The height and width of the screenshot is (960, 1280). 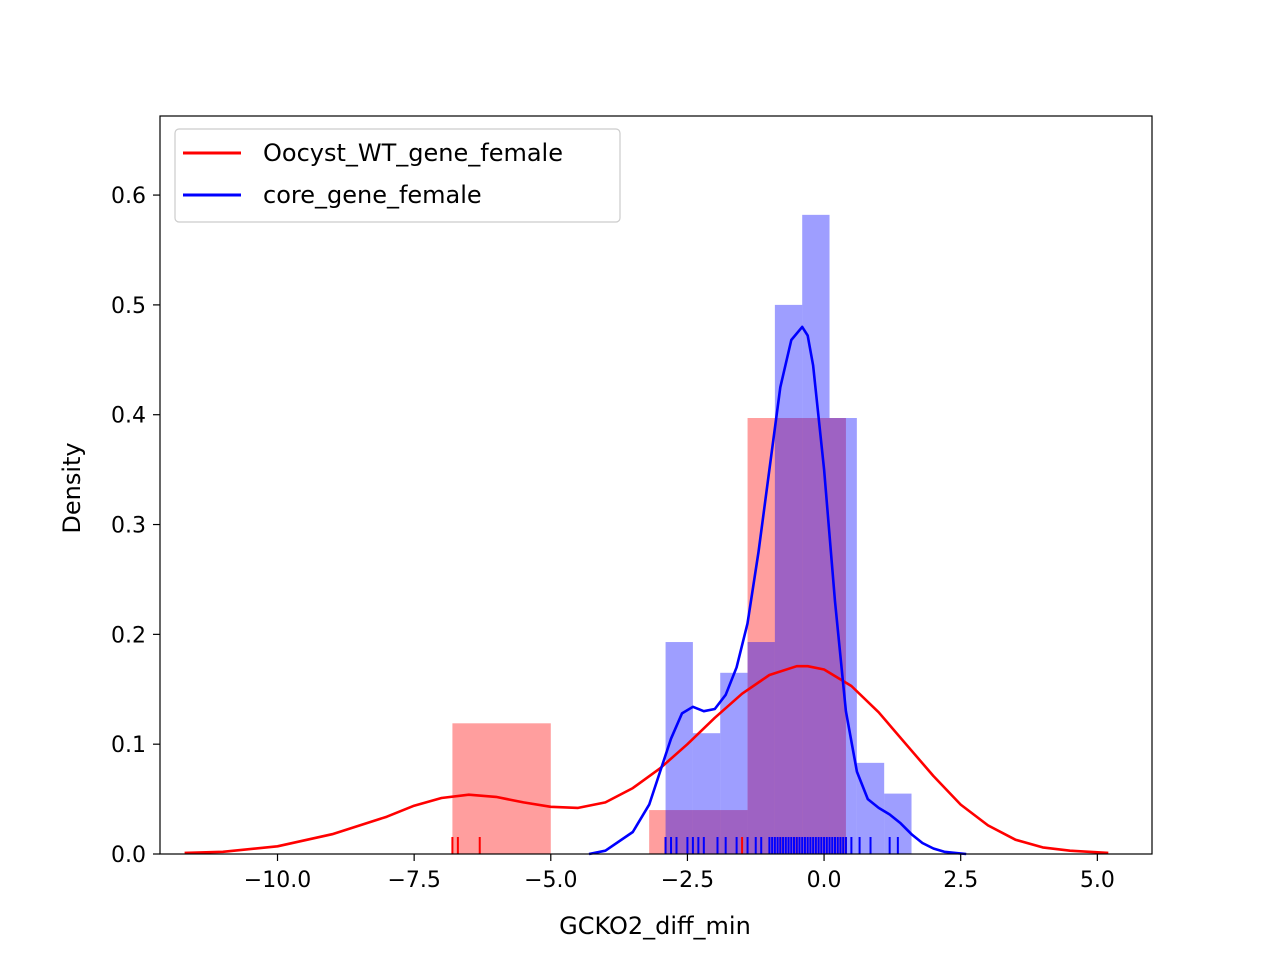 What do you see at coordinates (128, 635) in the screenshot?
I see `y-tick-label-2: 0.2` at bounding box center [128, 635].